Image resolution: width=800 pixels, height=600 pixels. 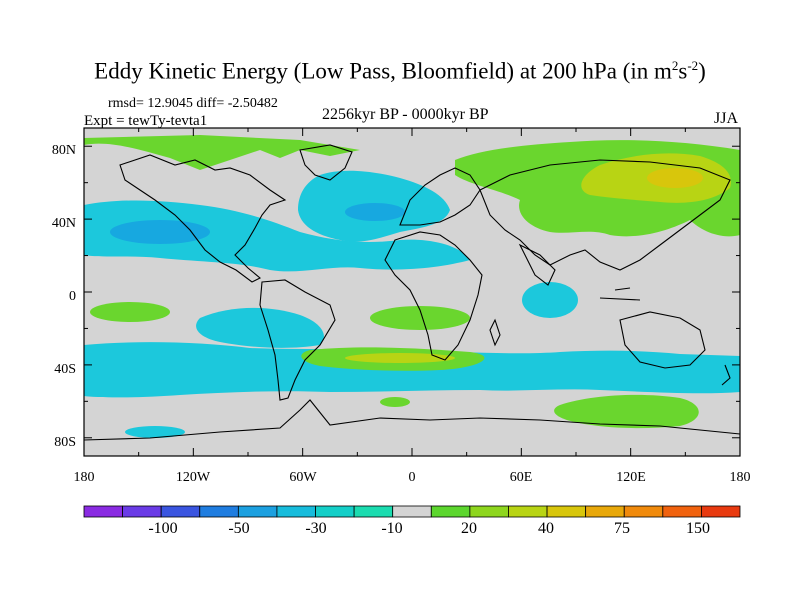 I want to click on colorbar-label: -100, so click(x=163, y=528).